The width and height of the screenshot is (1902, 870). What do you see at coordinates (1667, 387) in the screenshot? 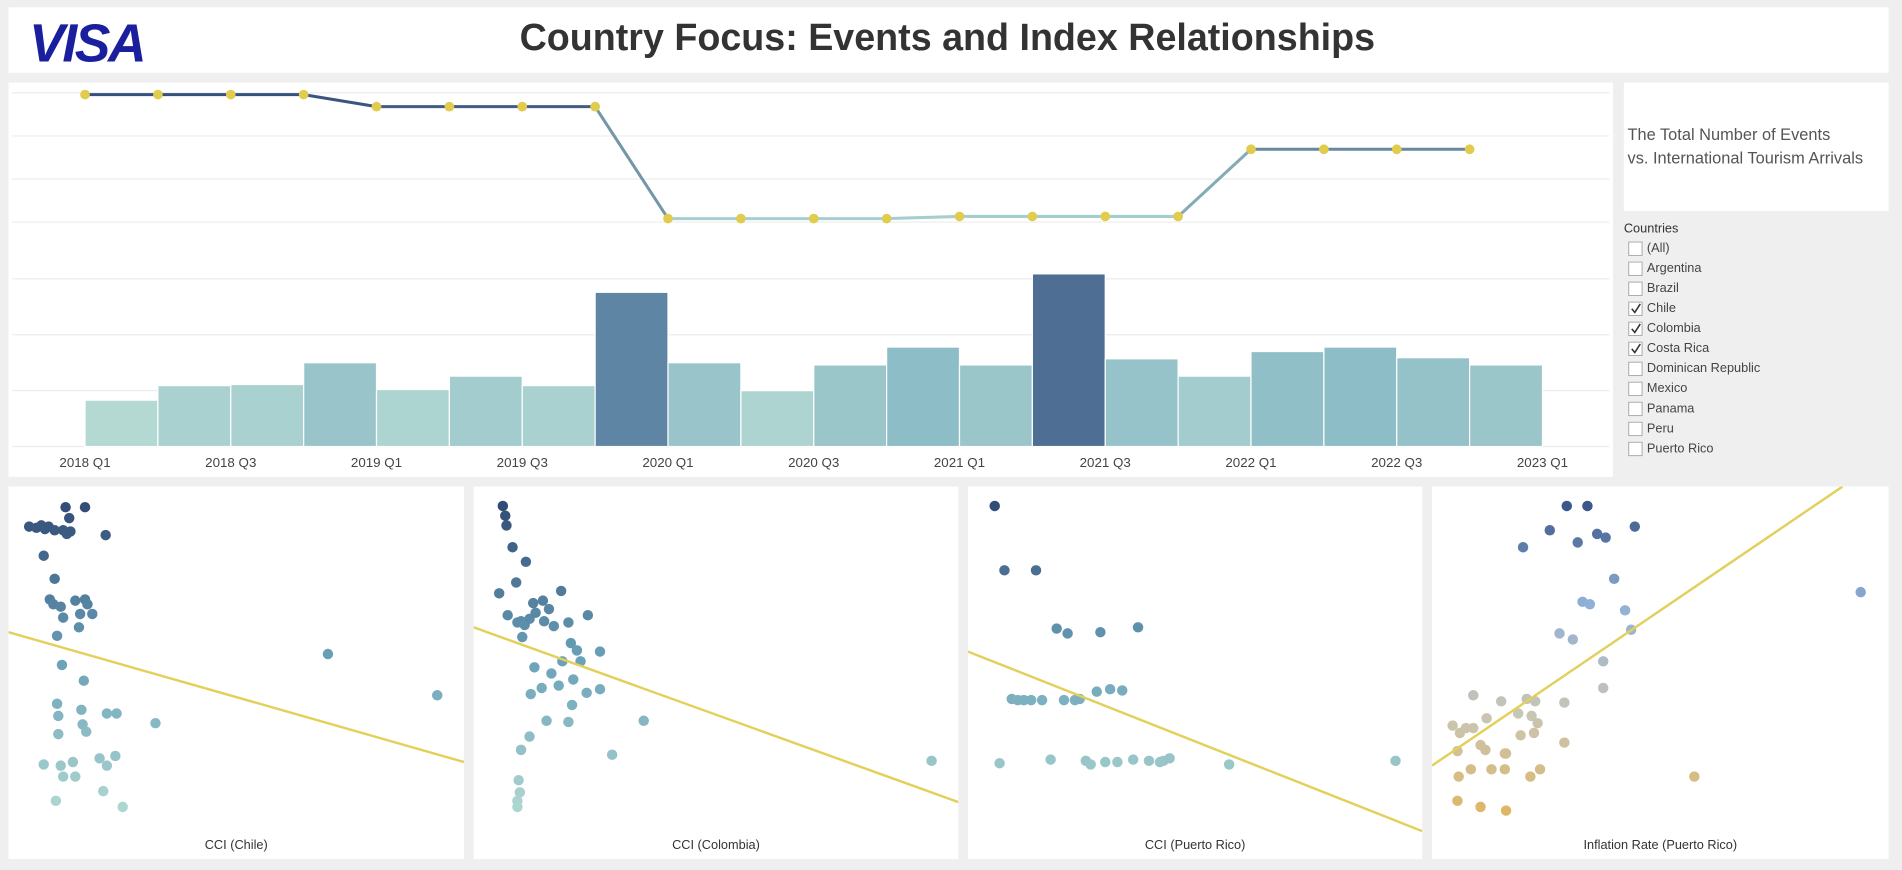
I see `filter-label: Mexico` at bounding box center [1667, 387].